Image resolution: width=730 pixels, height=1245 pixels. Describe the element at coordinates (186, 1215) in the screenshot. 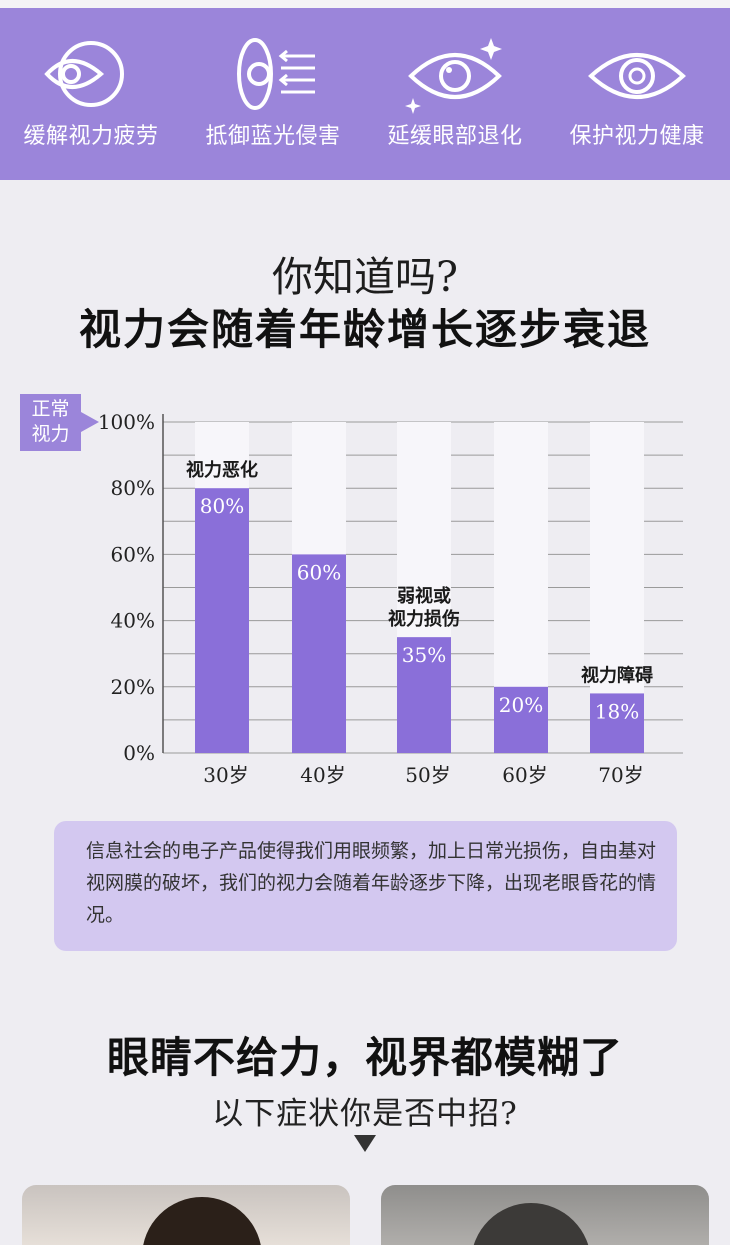

I see `symptom-photo-left` at that location.